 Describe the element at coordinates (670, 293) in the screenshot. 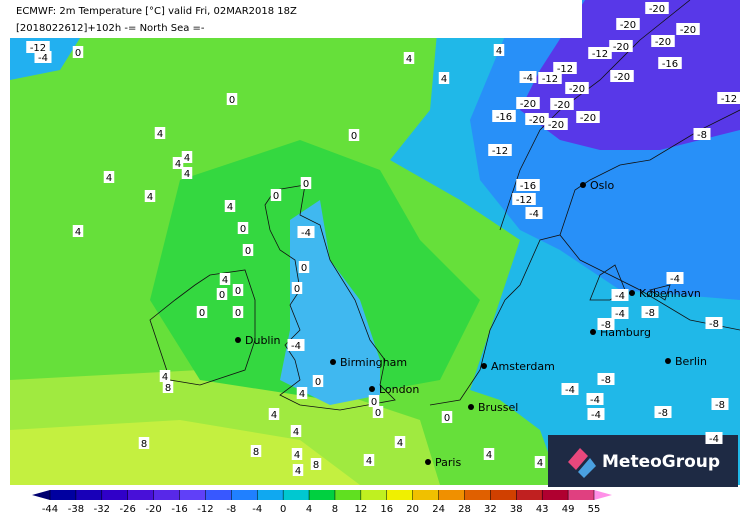

I see `city-label: København` at that location.